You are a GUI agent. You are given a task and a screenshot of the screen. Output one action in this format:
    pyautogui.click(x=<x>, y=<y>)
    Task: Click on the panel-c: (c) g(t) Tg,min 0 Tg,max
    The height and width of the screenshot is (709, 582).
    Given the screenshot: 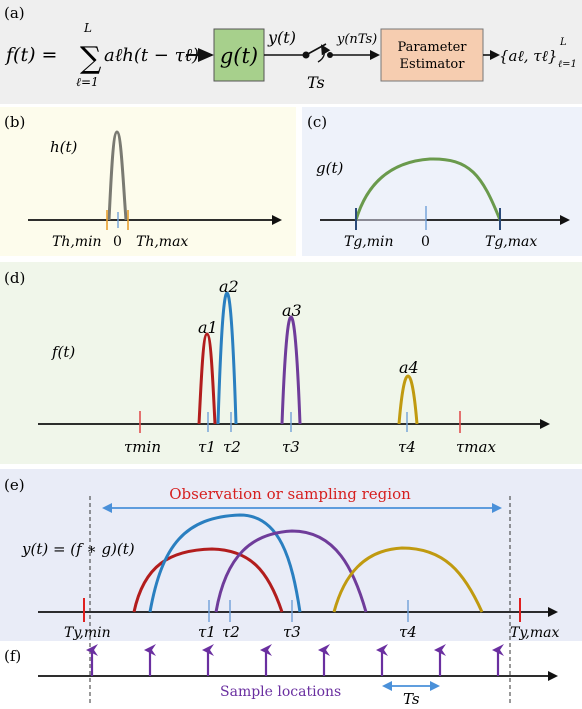 What is the action you would take?
    pyautogui.click(x=442, y=181)
    